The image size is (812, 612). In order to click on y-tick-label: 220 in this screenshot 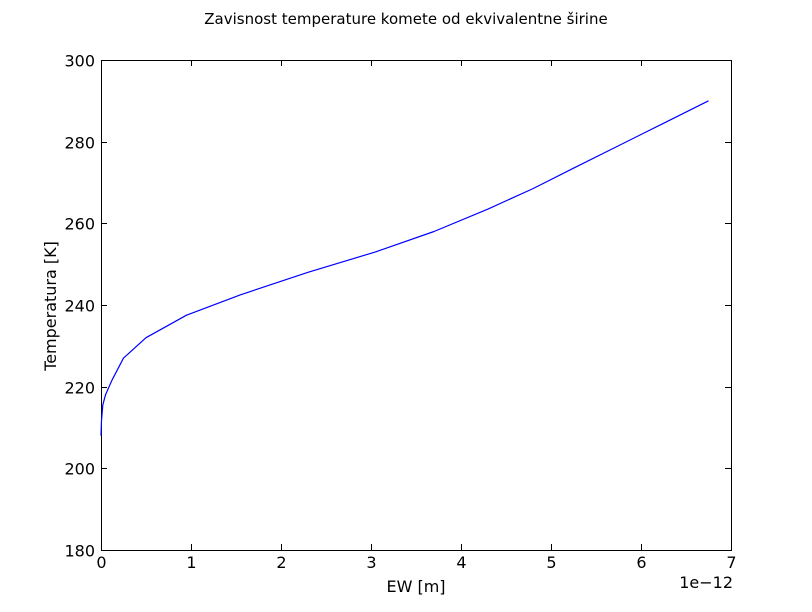, I will do `click(79, 388)`.